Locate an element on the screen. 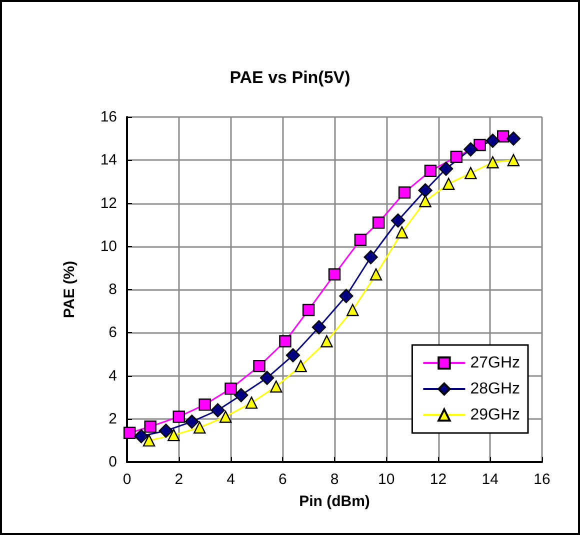 The width and height of the screenshot is (580, 535). x-tick-label: 2 is located at coordinates (179, 479).